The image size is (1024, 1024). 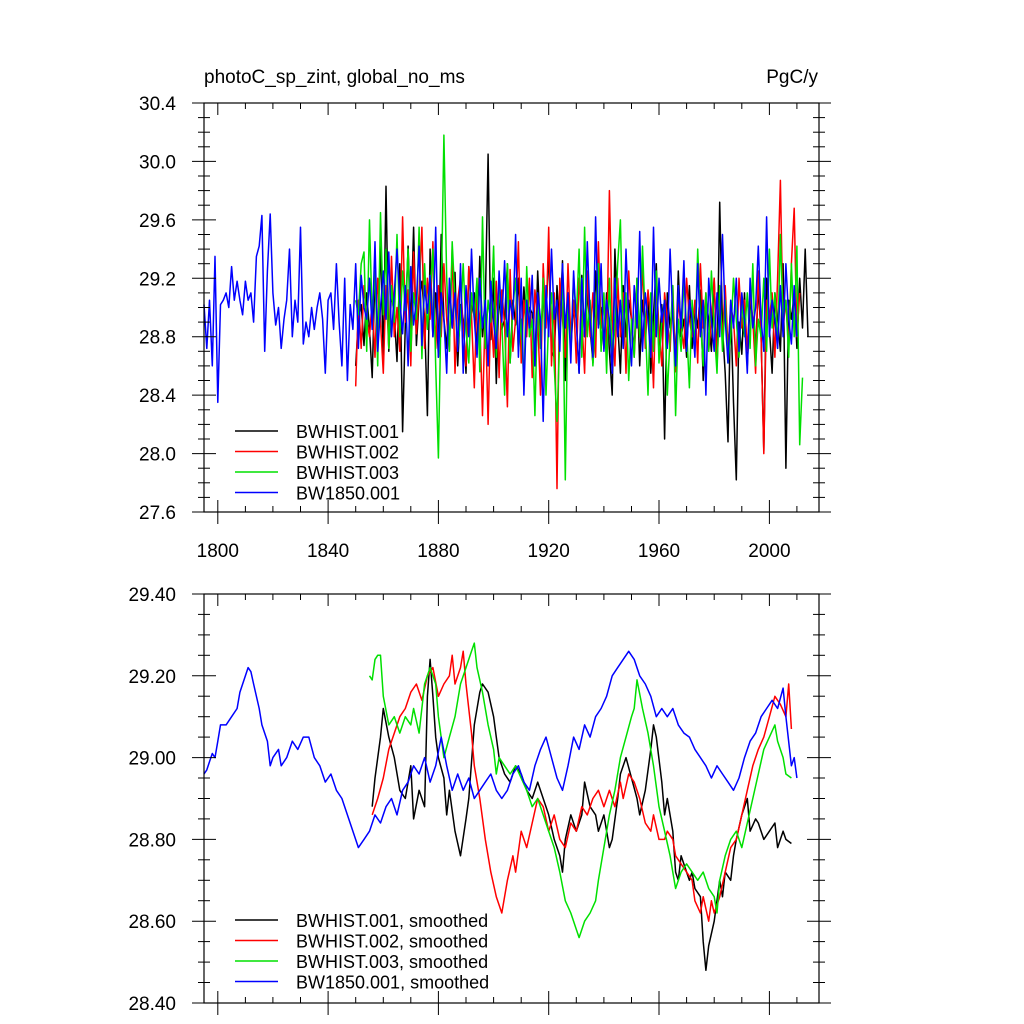 What do you see at coordinates (392, 962) in the screenshot?
I see `bottom-legend-label-bwhist-003-smoothed: BWHIST.003, smoothed` at bounding box center [392, 962].